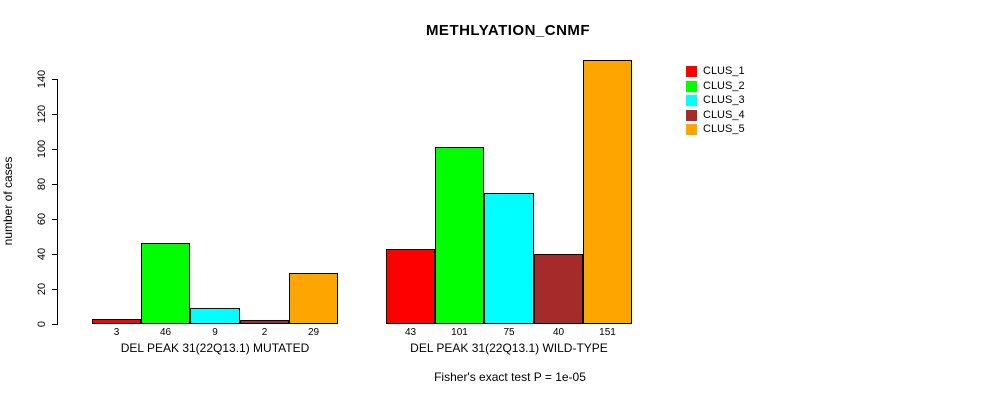 The height and width of the screenshot is (400, 990). Describe the element at coordinates (42, 254) in the screenshot. I see `y-tick-label: 40` at that location.